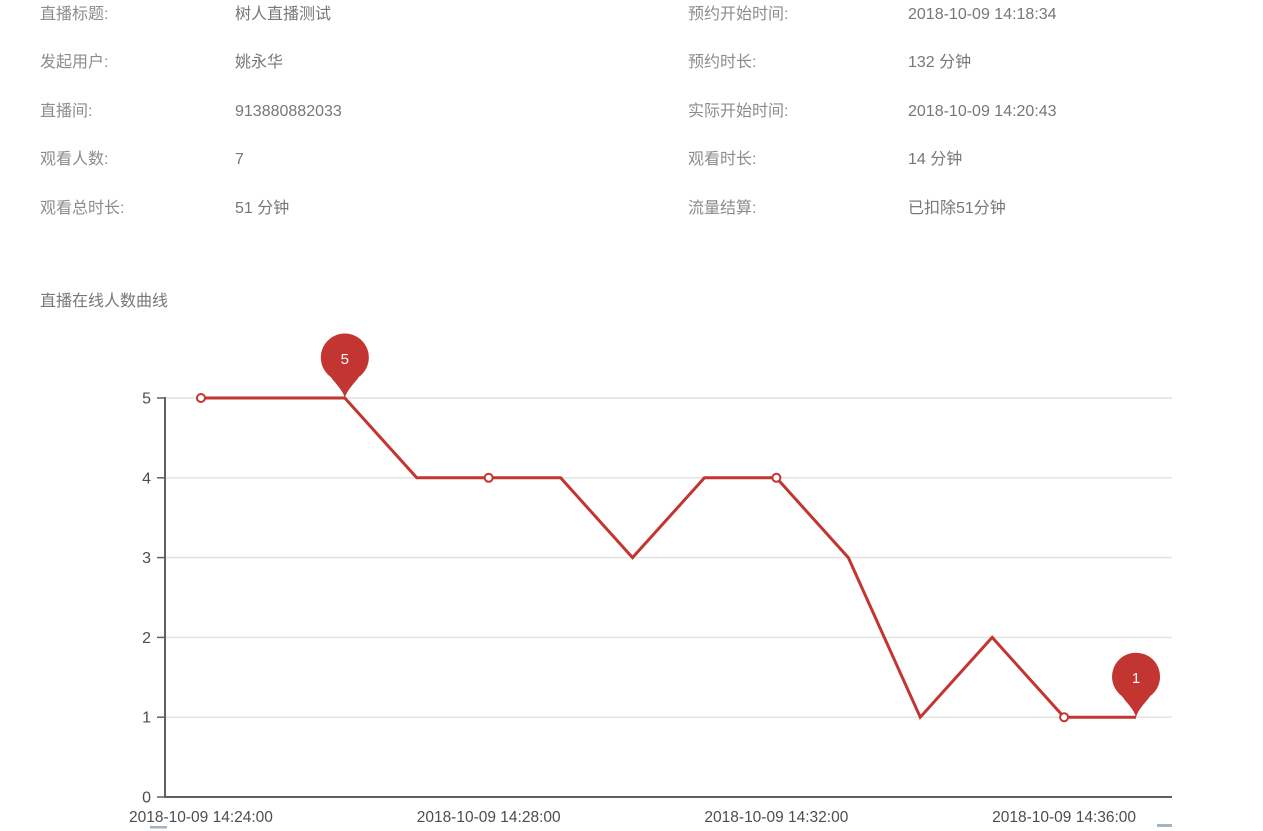  What do you see at coordinates (146, 718) in the screenshot?
I see `y-axis-label: 1` at bounding box center [146, 718].